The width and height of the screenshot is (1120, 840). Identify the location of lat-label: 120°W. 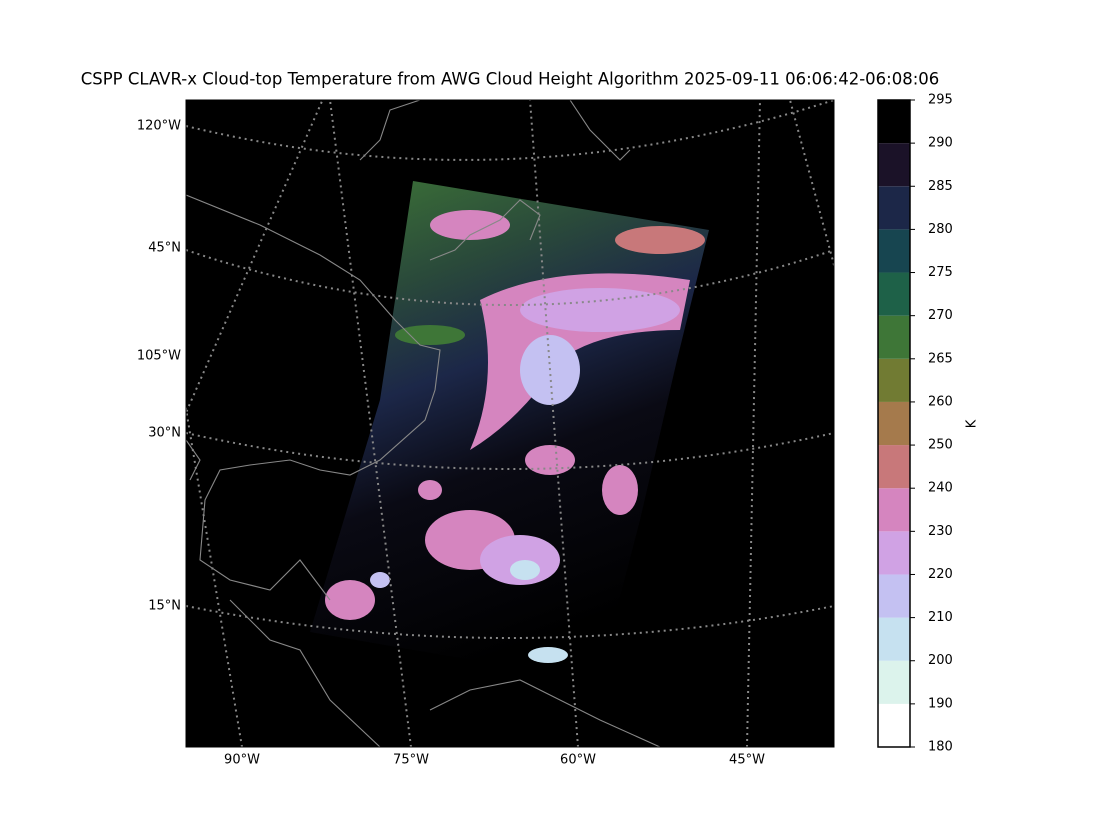
(159, 126).